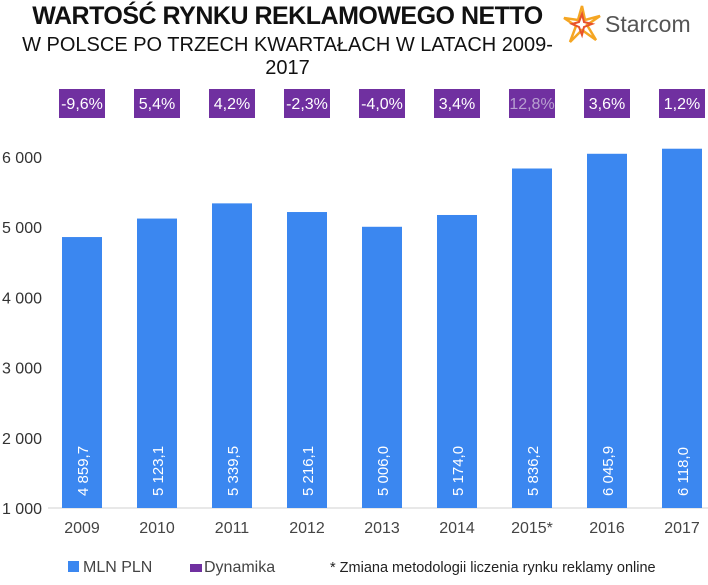 This screenshot has height=585, width=708. I want to click on x-tick-label: 2011, so click(232, 528).